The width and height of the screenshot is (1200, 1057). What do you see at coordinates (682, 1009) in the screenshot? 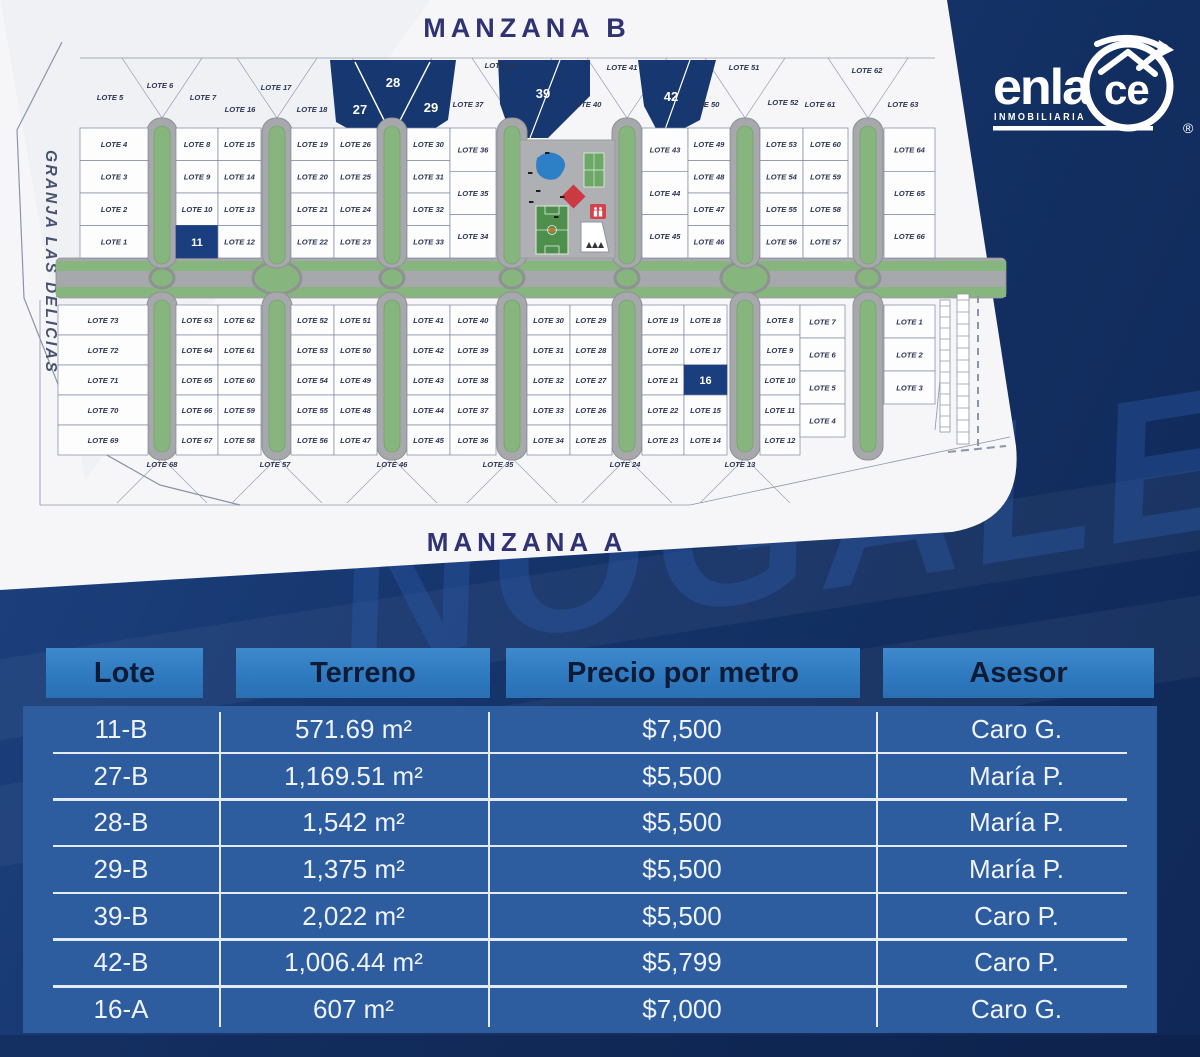
I see `table-cell: $7,000` at bounding box center [682, 1009].